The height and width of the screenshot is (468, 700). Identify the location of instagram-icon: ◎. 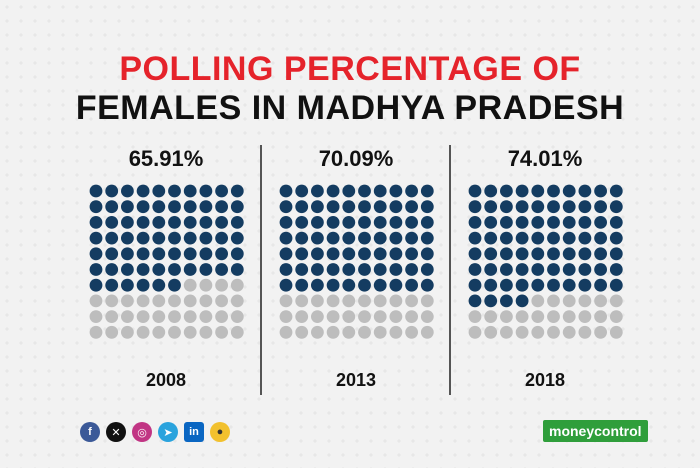
(142, 432).